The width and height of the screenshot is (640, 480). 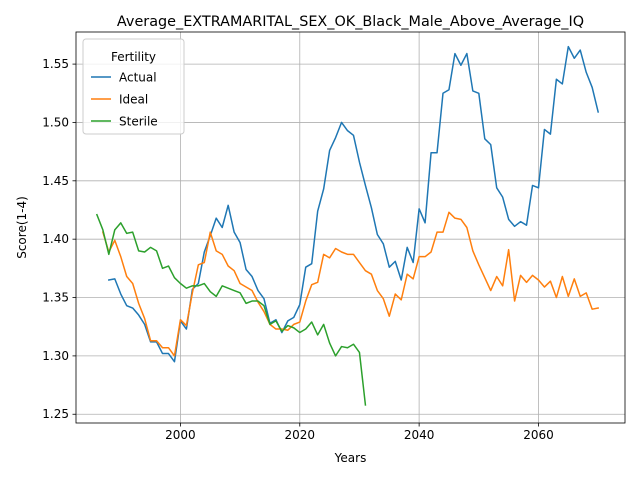 What do you see at coordinates (55, 414) in the screenshot?
I see `y-tick-label: 1.25` at bounding box center [55, 414].